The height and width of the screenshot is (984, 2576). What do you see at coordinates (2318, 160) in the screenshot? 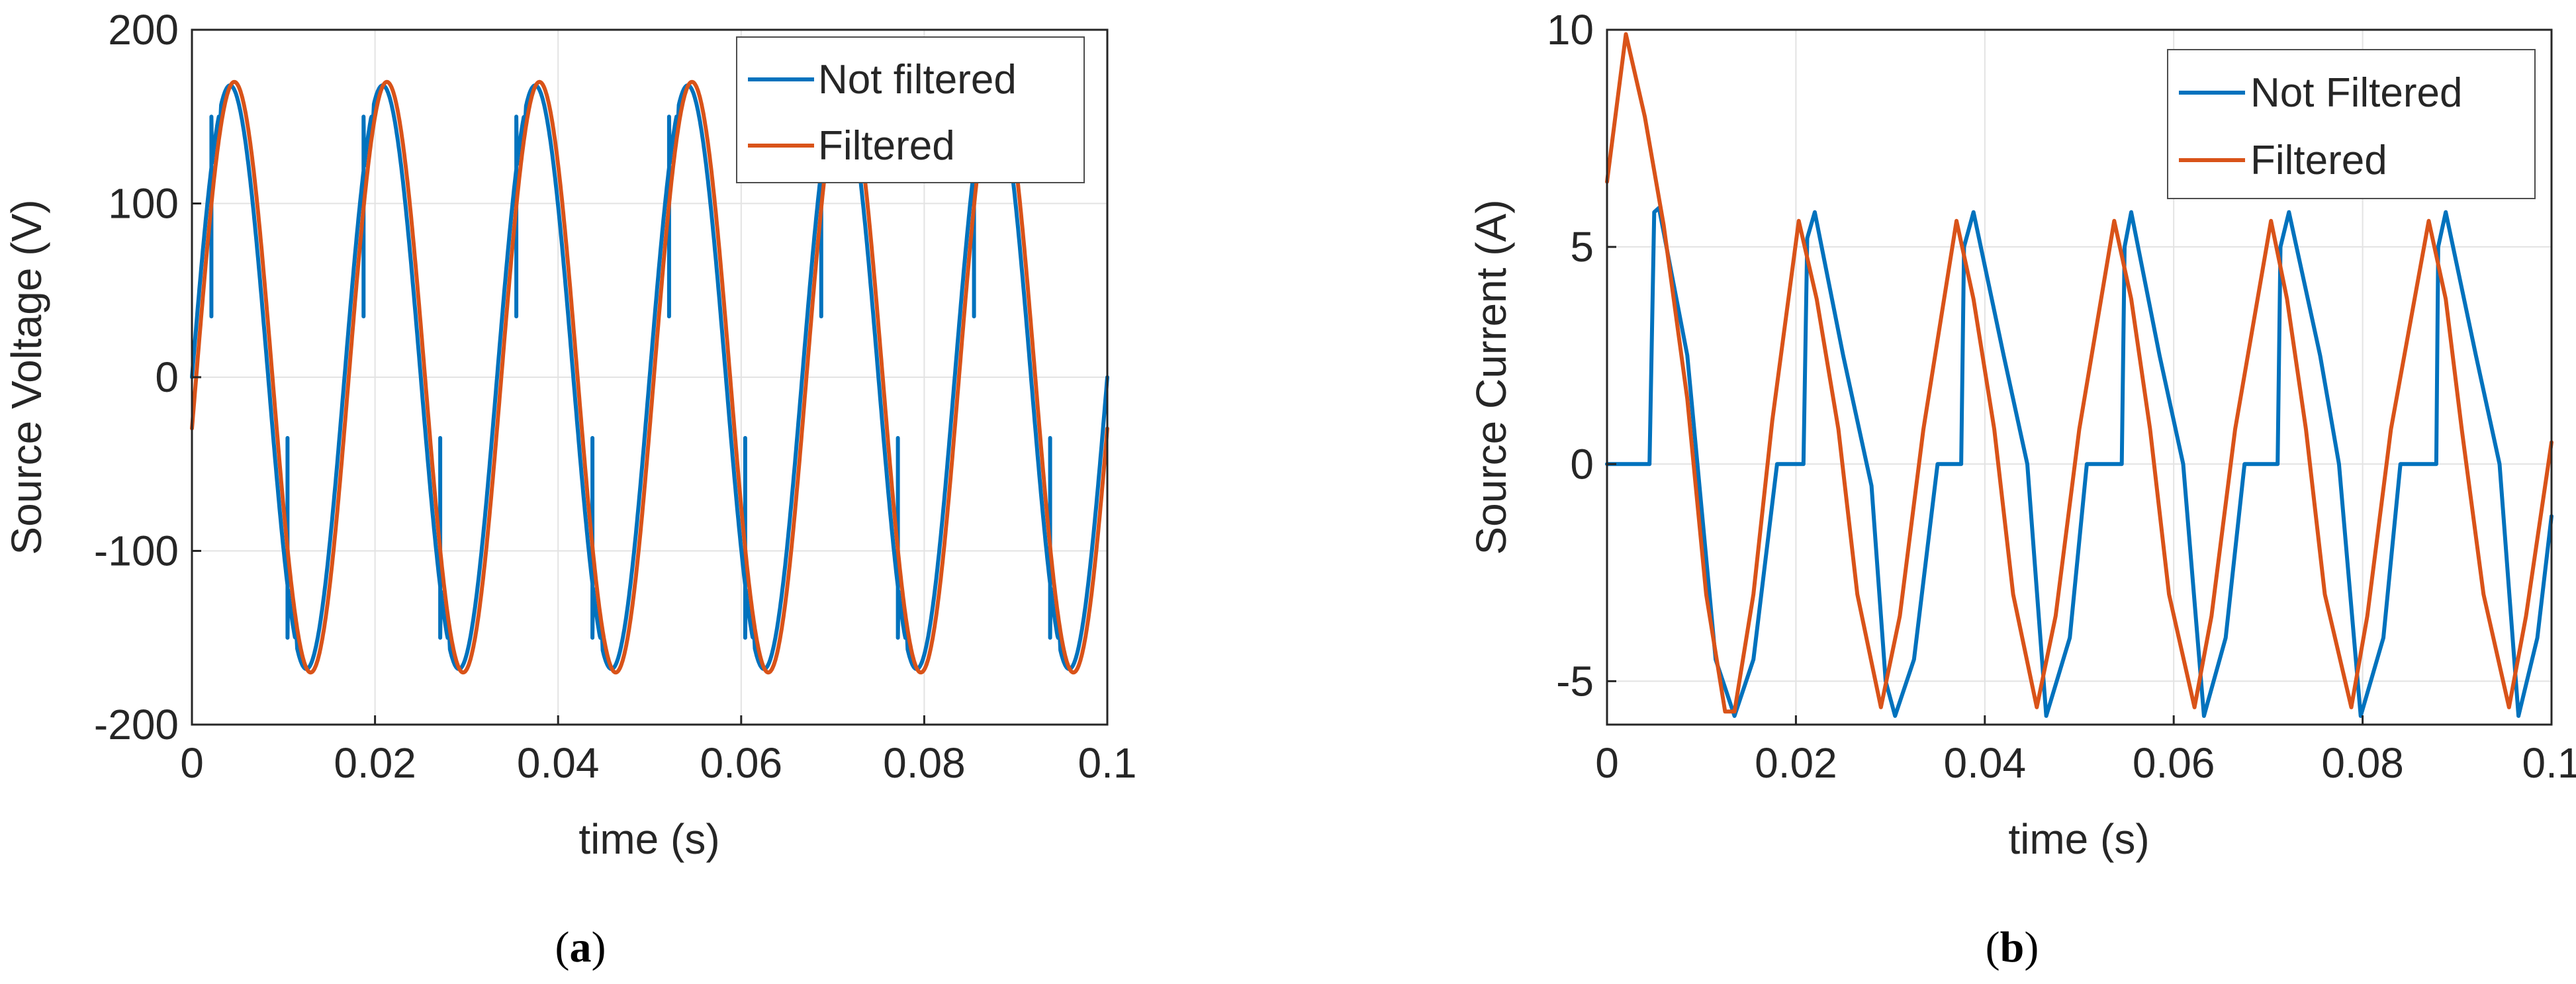
I see `legend-label-filtered-b: Filtered` at bounding box center [2318, 160].